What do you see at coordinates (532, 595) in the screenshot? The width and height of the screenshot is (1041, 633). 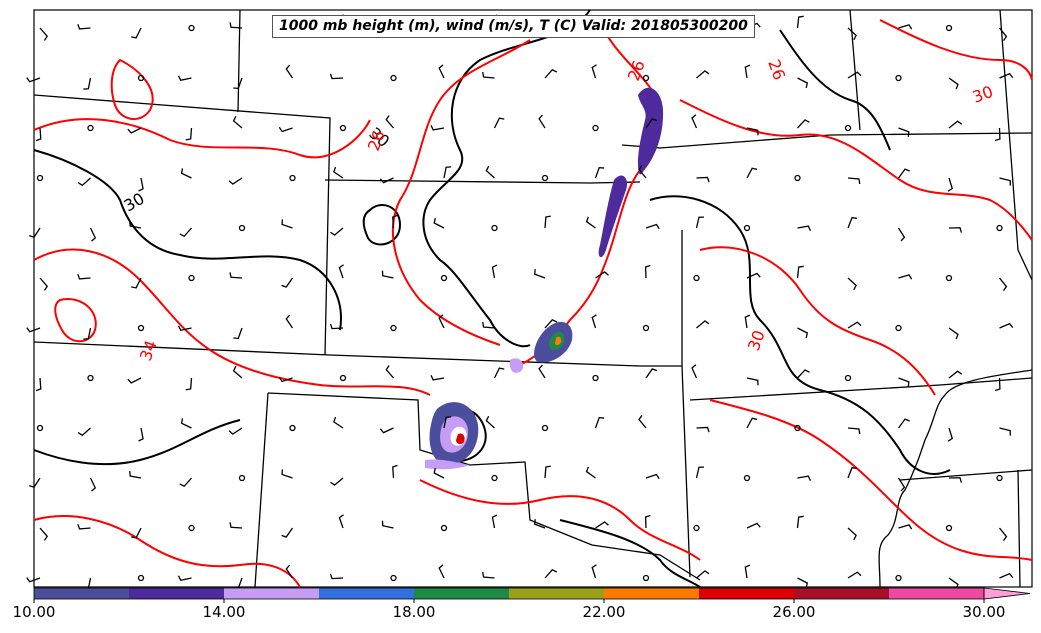 I see `colorbar` at bounding box center [532, 595].